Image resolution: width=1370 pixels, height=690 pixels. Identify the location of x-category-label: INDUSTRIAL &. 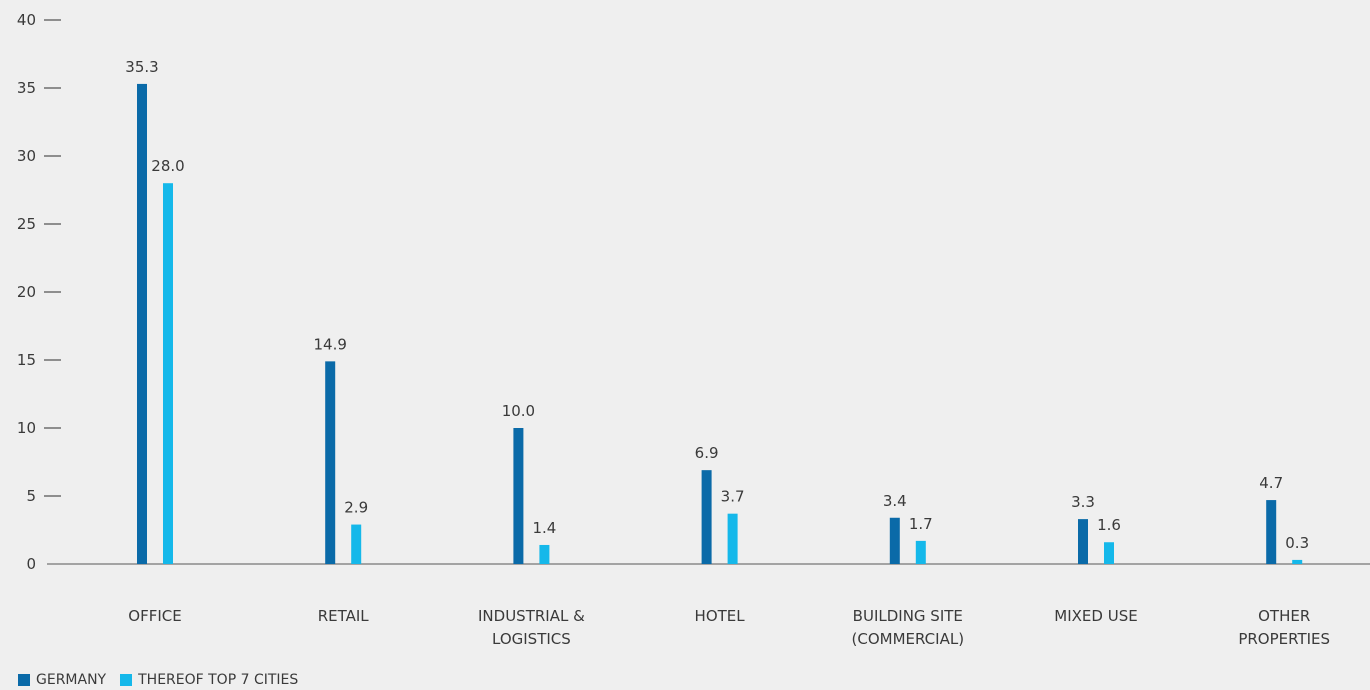
(531, 616).